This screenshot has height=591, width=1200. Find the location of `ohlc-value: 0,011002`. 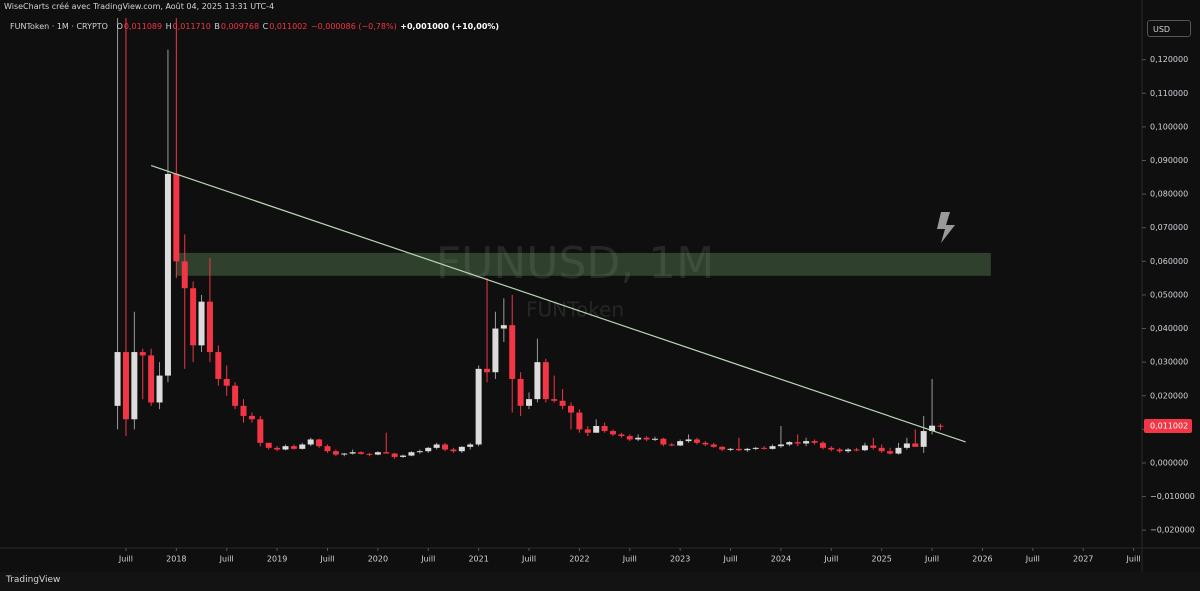

ohlc-value: 0,011002 is located at coordinates (288, 26).